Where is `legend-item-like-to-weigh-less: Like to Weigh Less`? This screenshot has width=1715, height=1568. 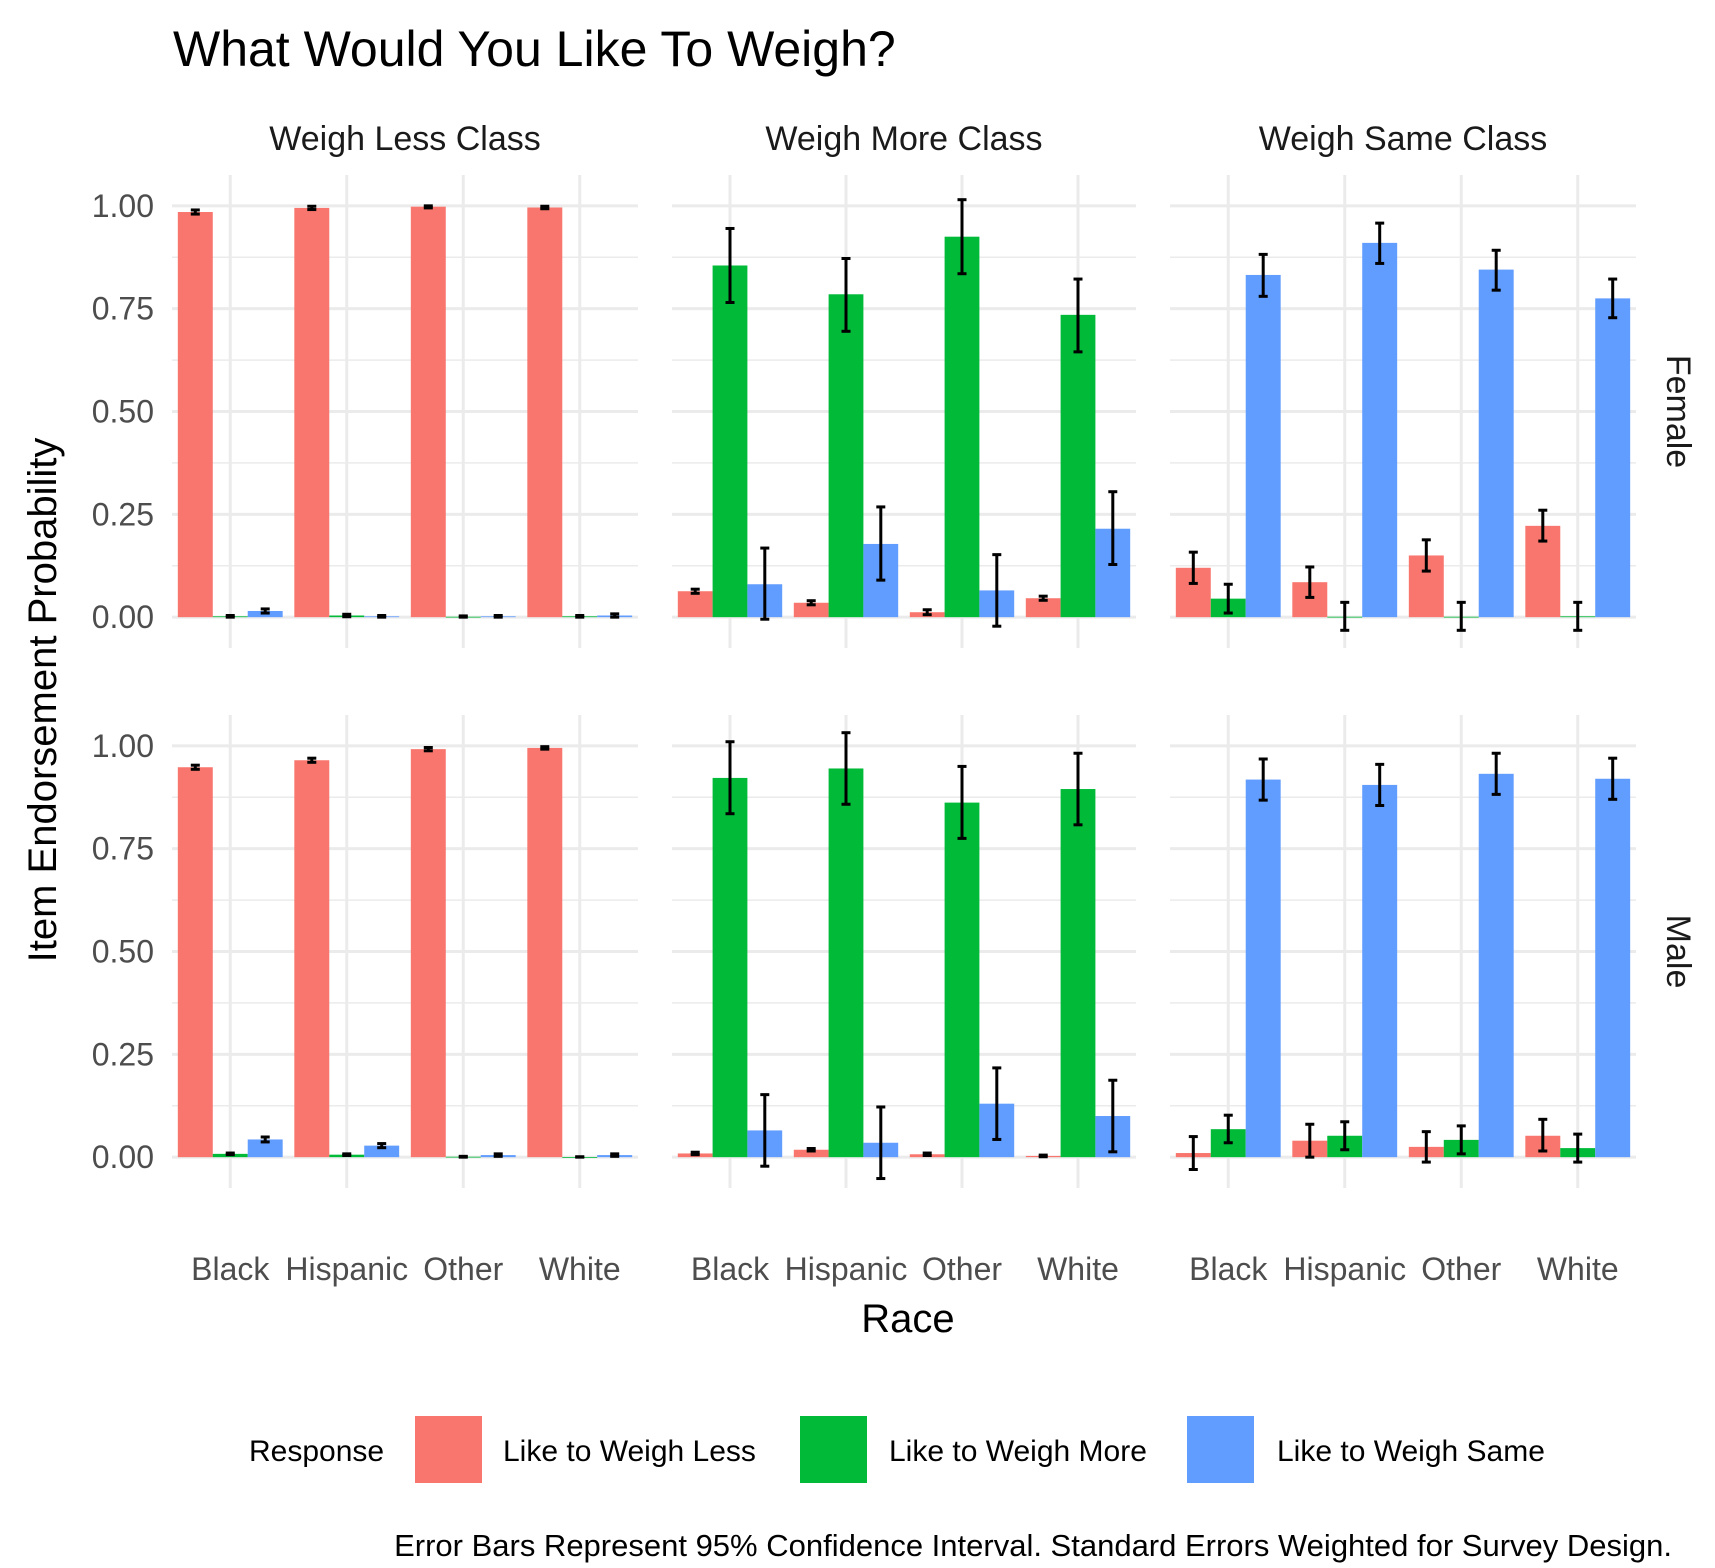
legend-item-like-to-weigh-less: Like to Weigh Less is located at coordinates (585, 1449).